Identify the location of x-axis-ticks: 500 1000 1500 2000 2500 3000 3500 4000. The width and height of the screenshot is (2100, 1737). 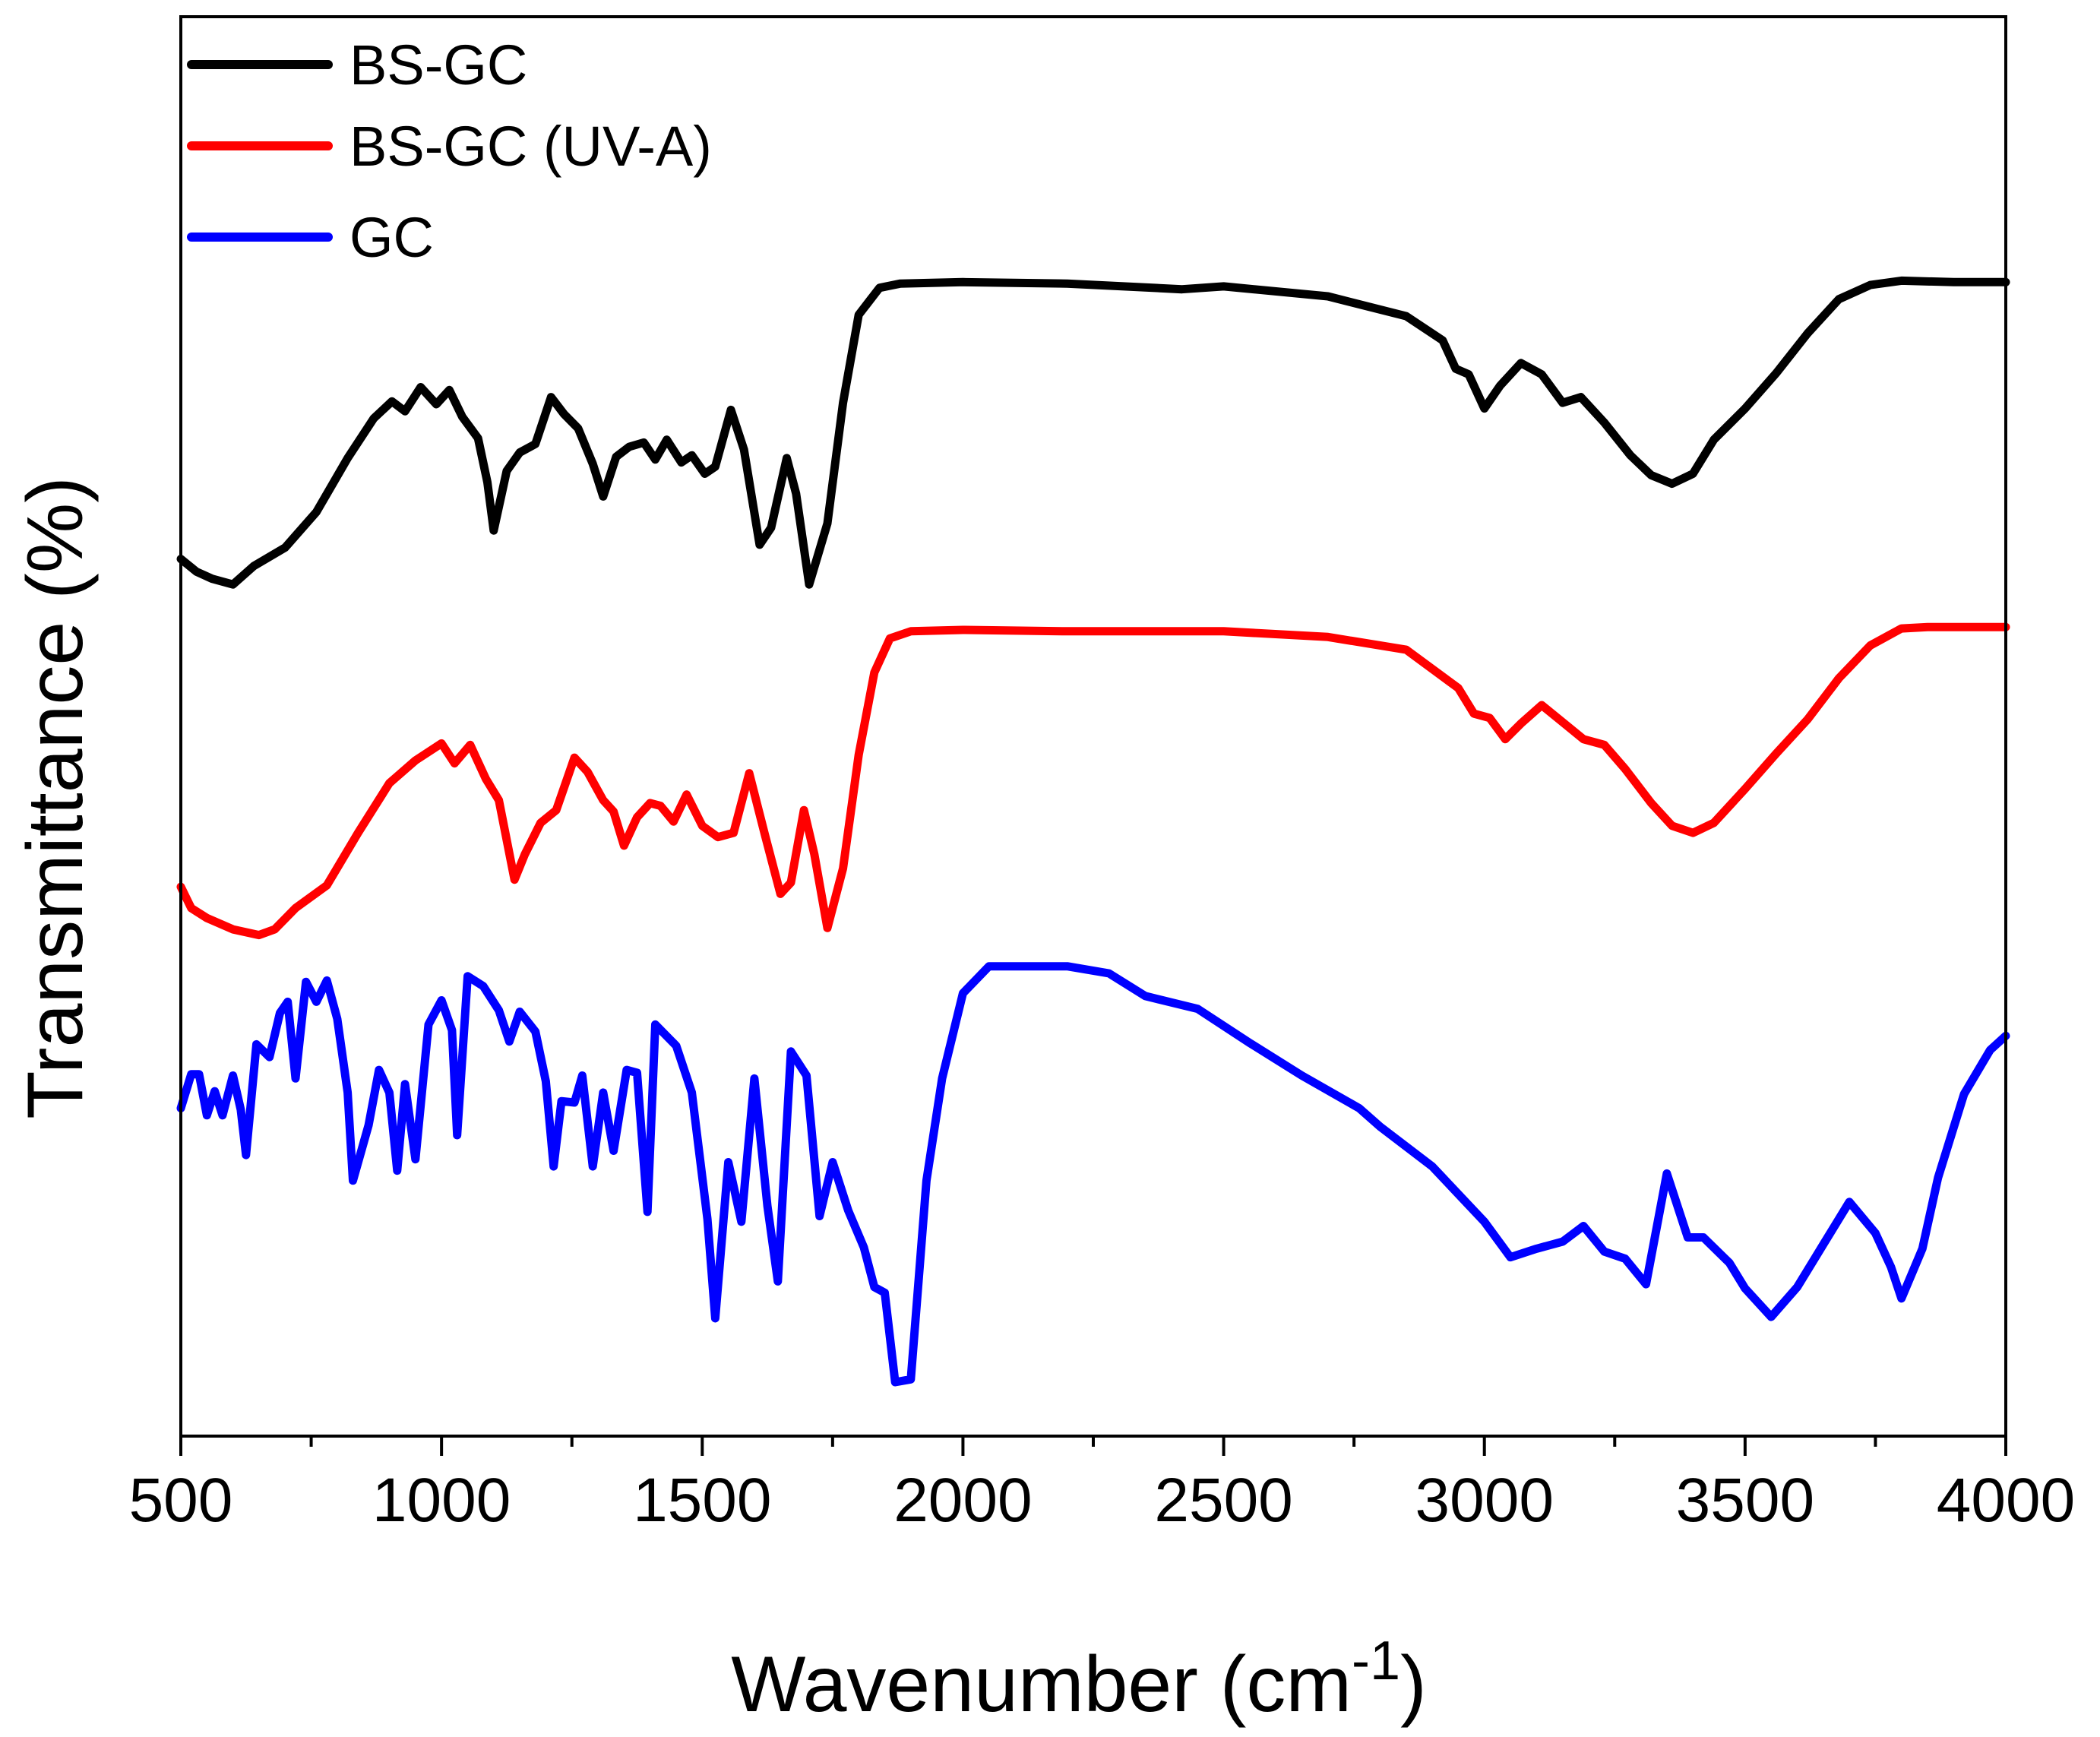
(1102, 1485).